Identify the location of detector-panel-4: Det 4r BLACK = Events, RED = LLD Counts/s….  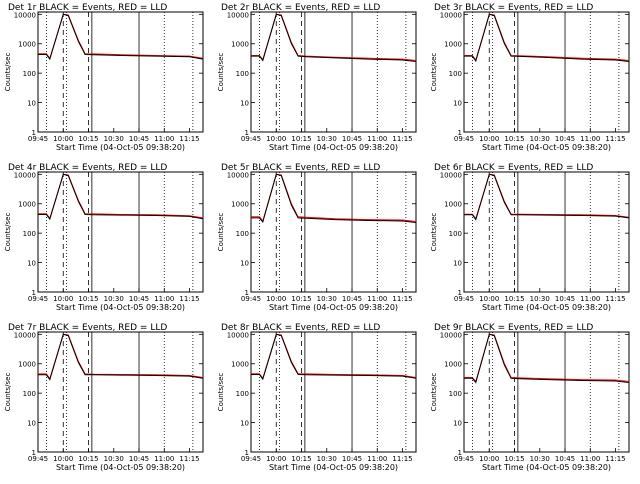
(104, 237).